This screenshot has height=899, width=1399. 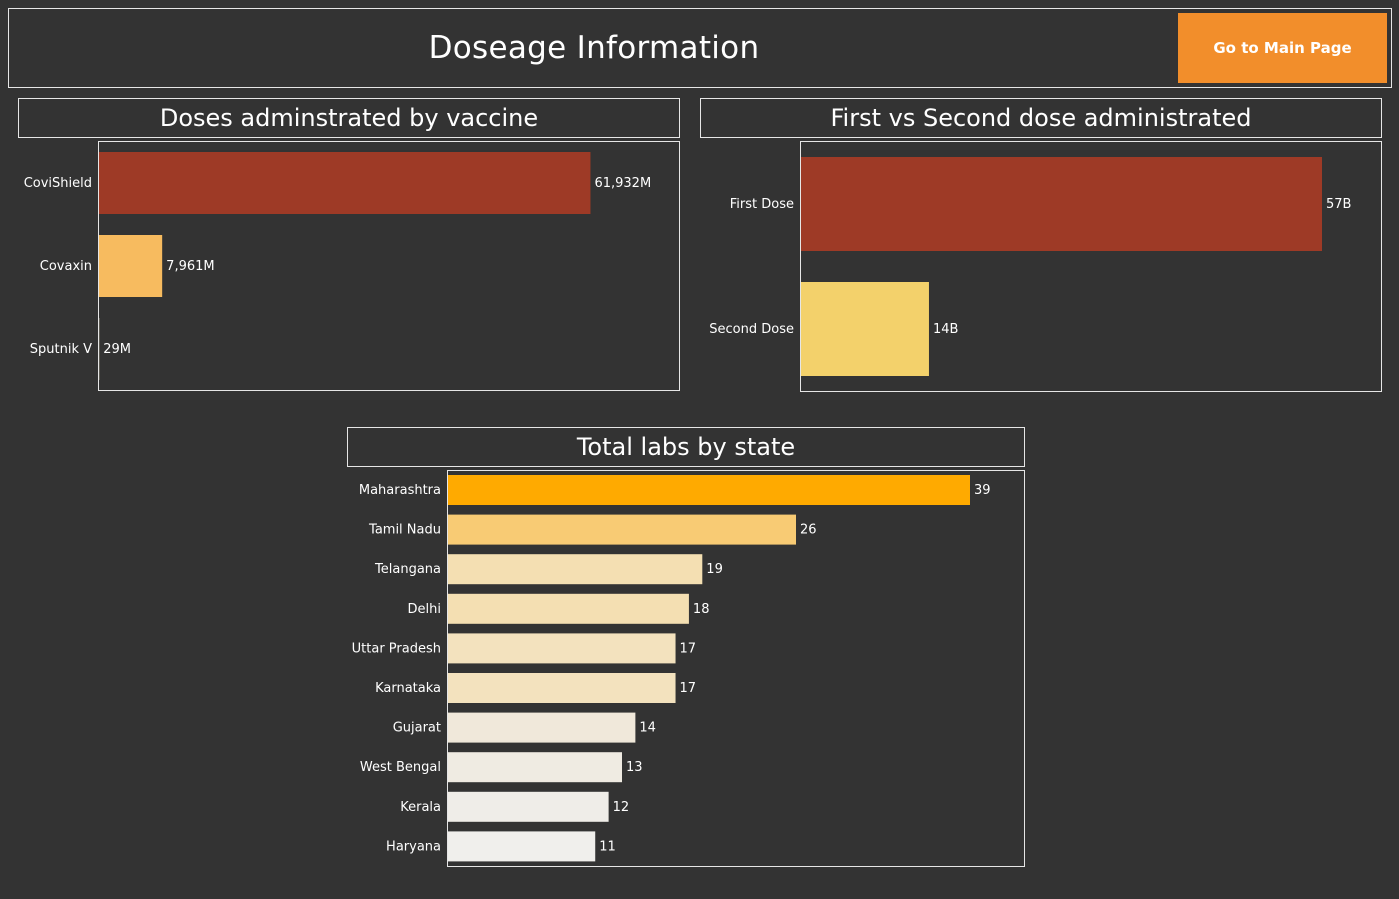 I want to click on category-label: Telangana, so click(x=407, y=569).